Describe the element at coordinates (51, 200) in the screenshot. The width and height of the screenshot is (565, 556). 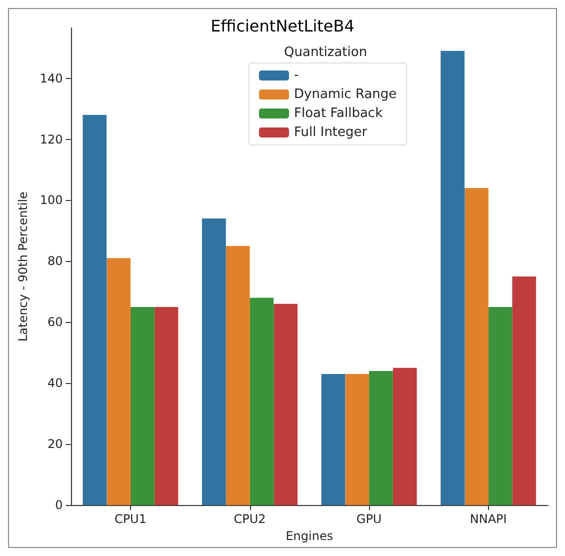
I see `y-tick-label: 100` at that location.